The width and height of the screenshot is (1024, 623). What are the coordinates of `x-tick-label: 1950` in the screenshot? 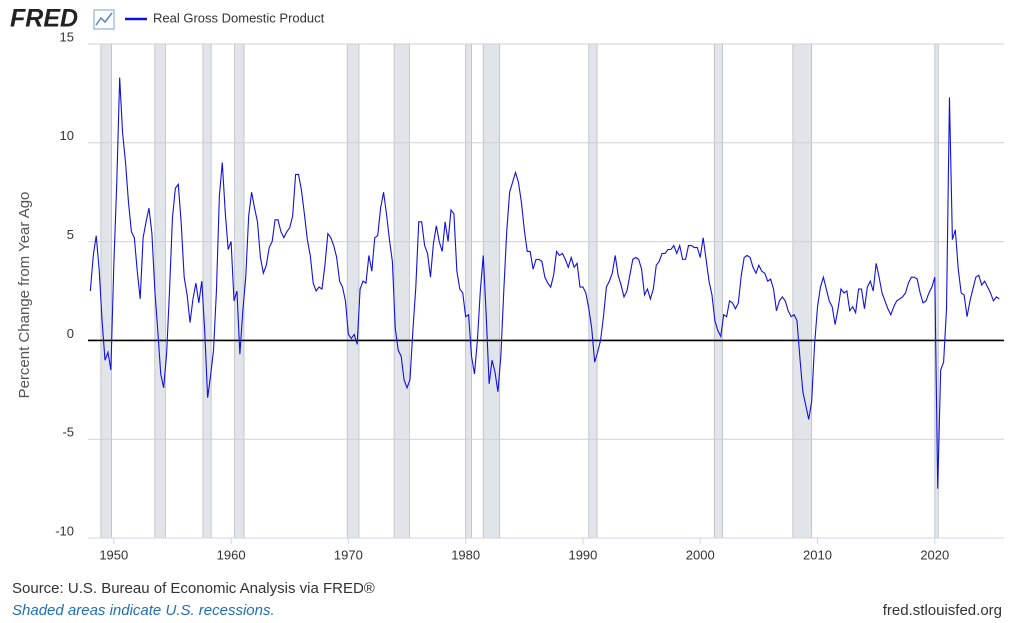 It's located at (113, 554).